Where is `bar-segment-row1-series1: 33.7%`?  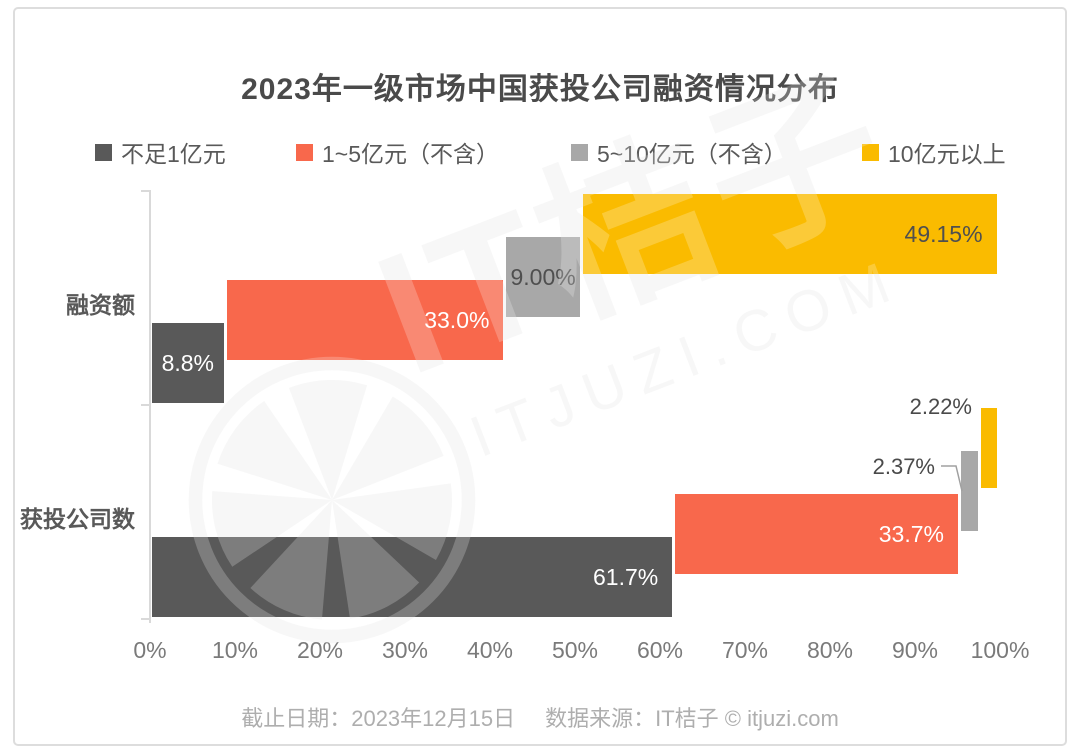
bar-segment-row1-series1: 33.7% is located at coordinates (816, 534).